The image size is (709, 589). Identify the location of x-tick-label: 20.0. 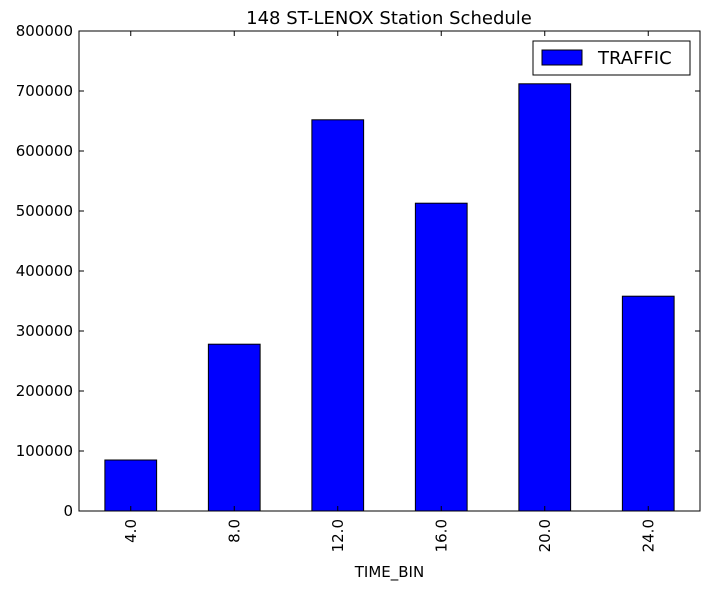
(545, 535).